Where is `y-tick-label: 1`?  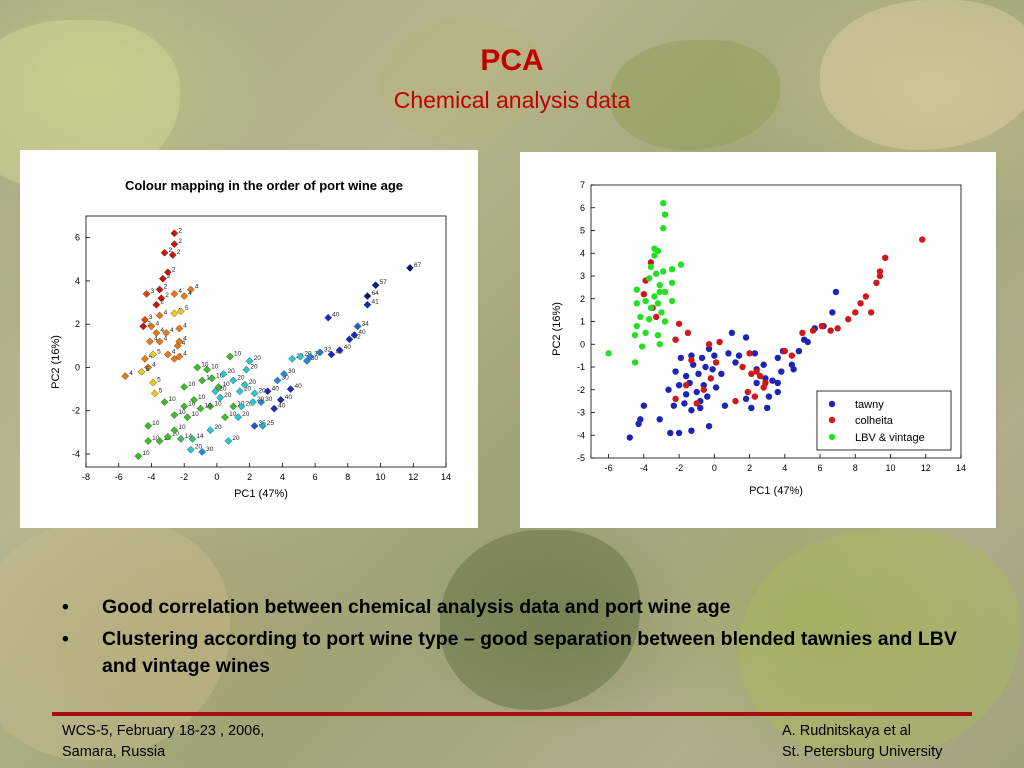 y-tick-label: 1 is located at coordinates (582, 322).